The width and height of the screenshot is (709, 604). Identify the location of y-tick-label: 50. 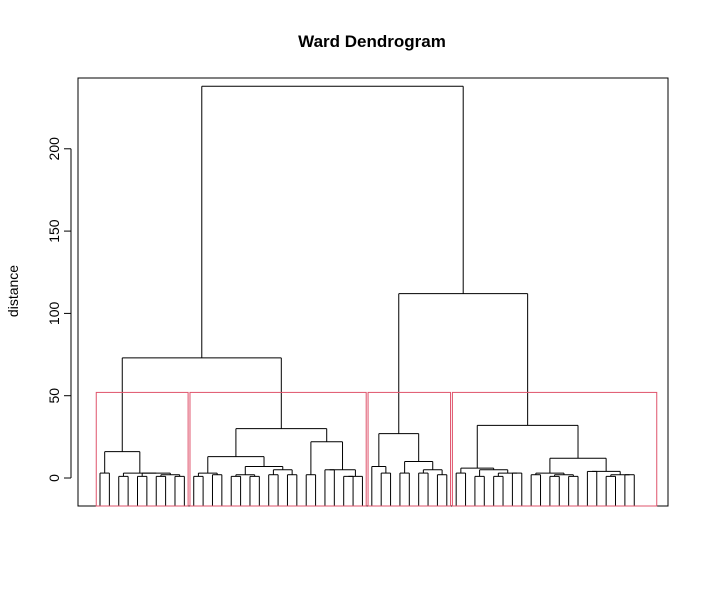
(54, 396).